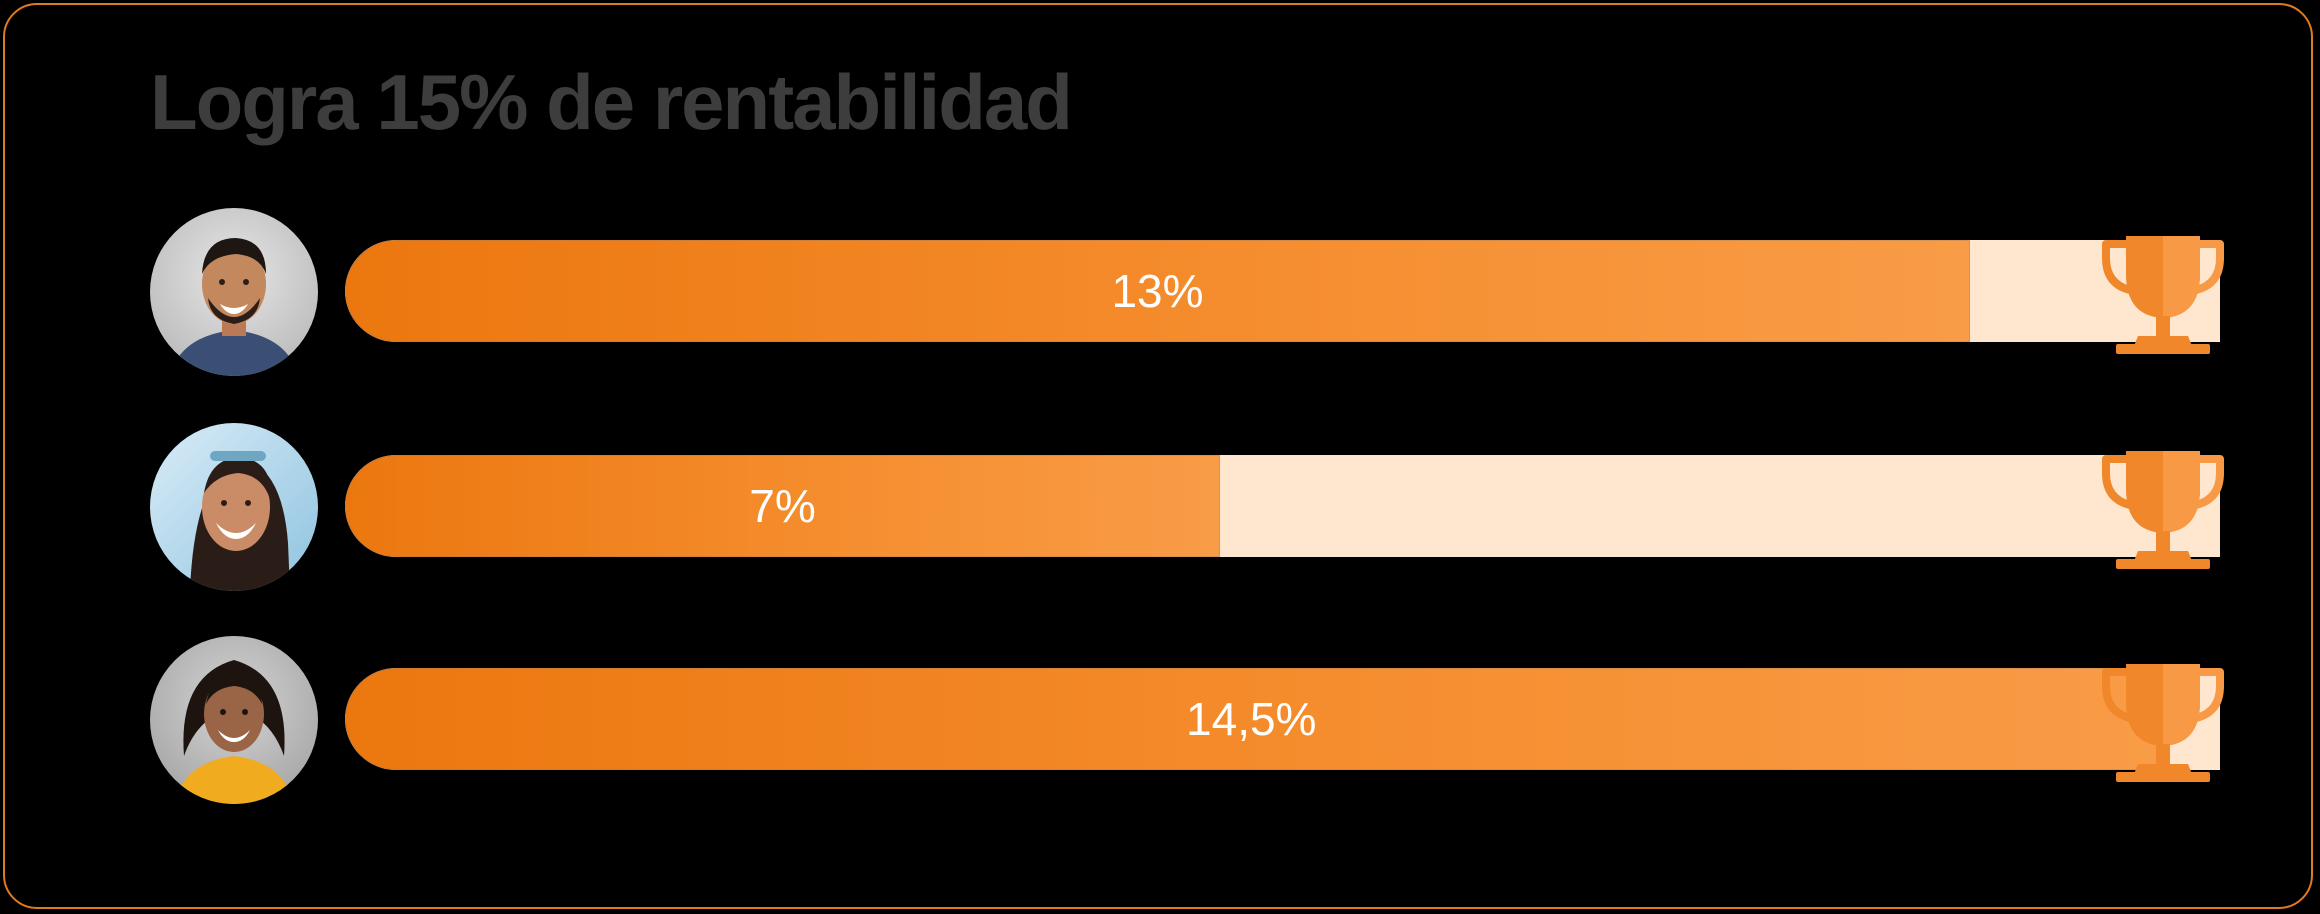 This screenshot has height=914, width=2320. Describe the element at coordinates (1282, 506) in the screenshot. I see `progress-track: 7%` at that location.